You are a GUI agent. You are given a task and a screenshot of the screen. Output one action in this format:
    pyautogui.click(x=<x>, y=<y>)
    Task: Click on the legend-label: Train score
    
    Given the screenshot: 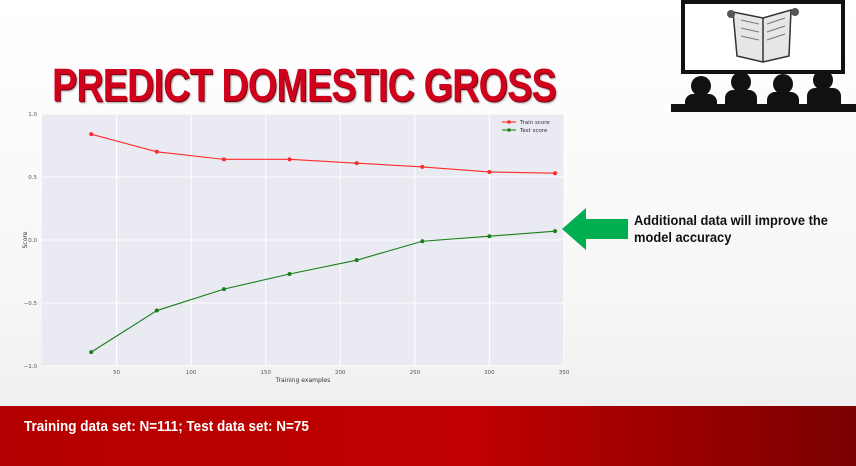 What is the action you would take?
    pyautogui.click(x=534, y=123)
    